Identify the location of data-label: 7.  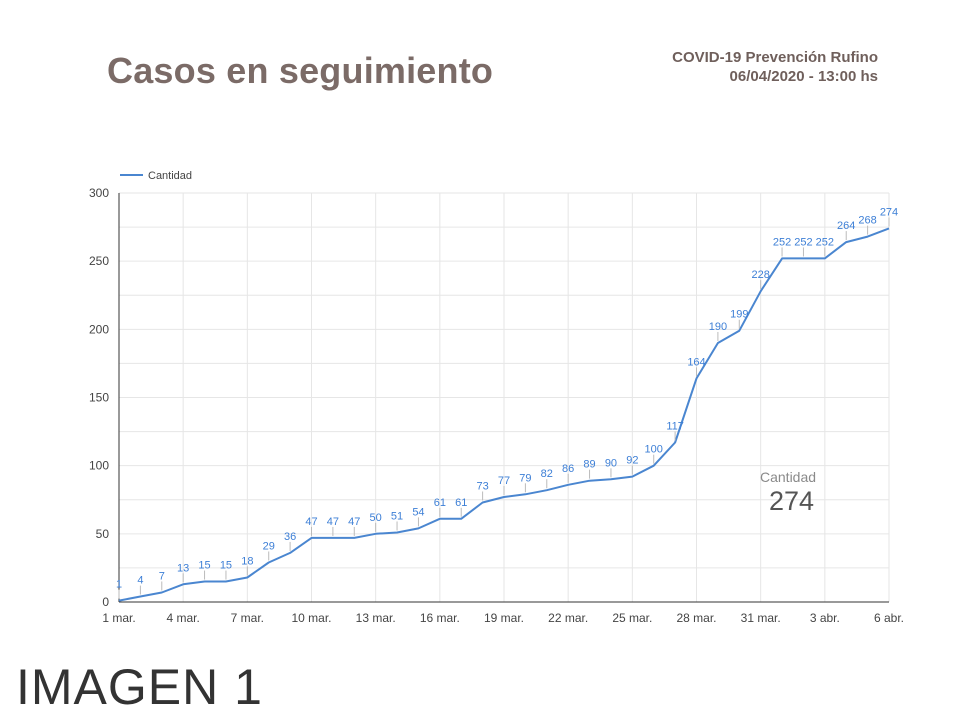
(162, 576).